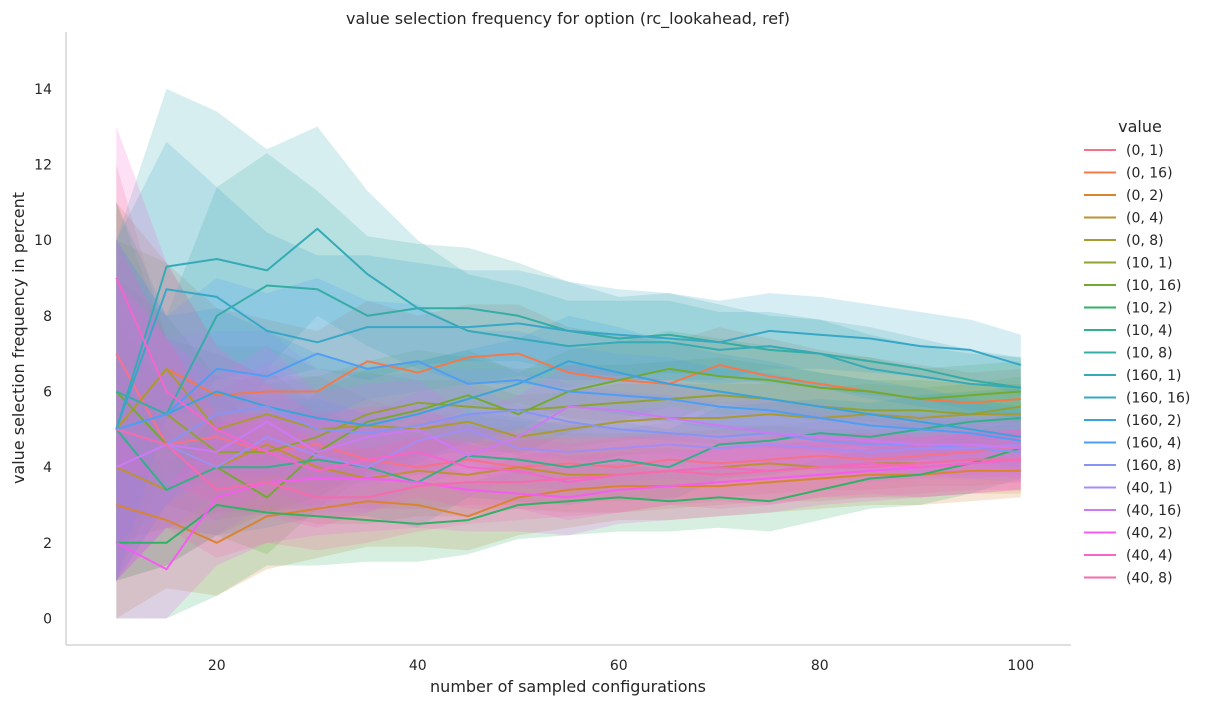  I want to click on x-tick-label: 20, so click(217, 666).